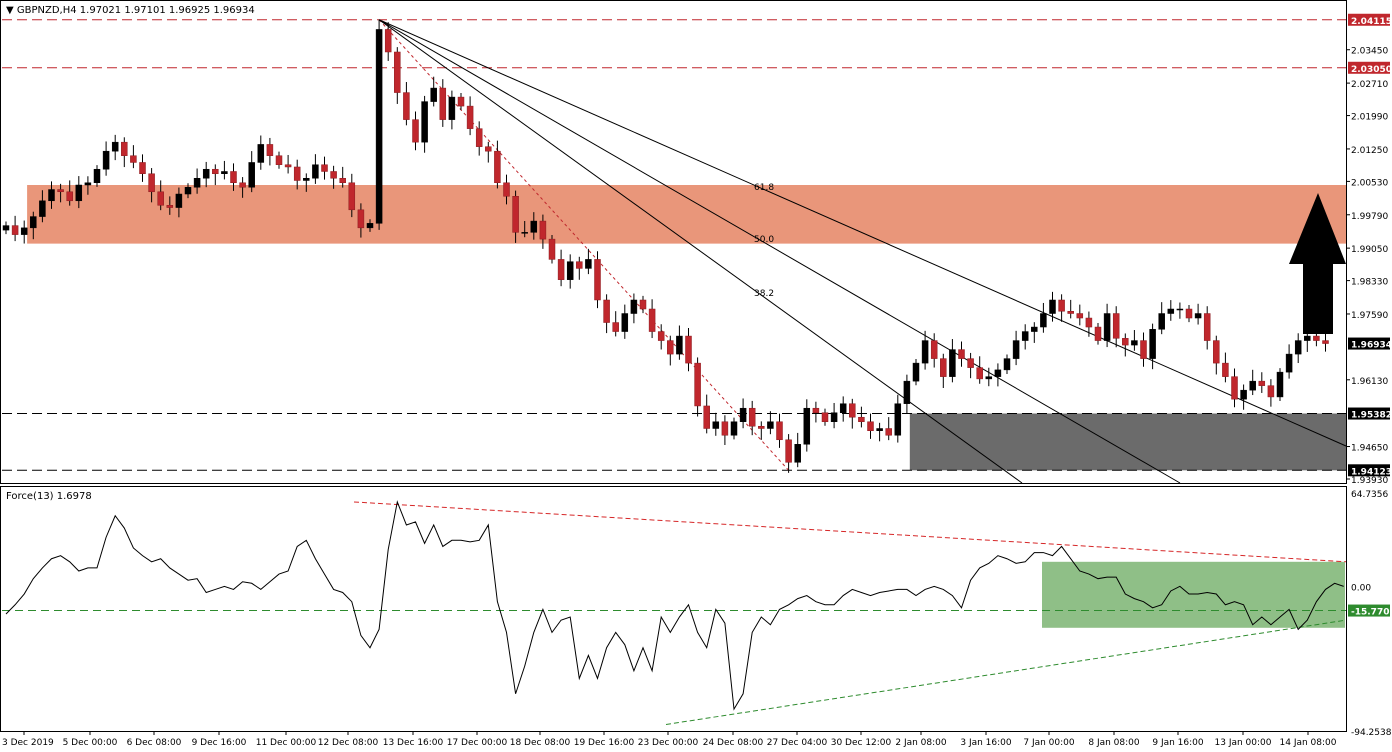  What do you see at coordinates (1369, 610) in the screenshot?
I see `force-level-label-box` at bounding box center [1369, 610].